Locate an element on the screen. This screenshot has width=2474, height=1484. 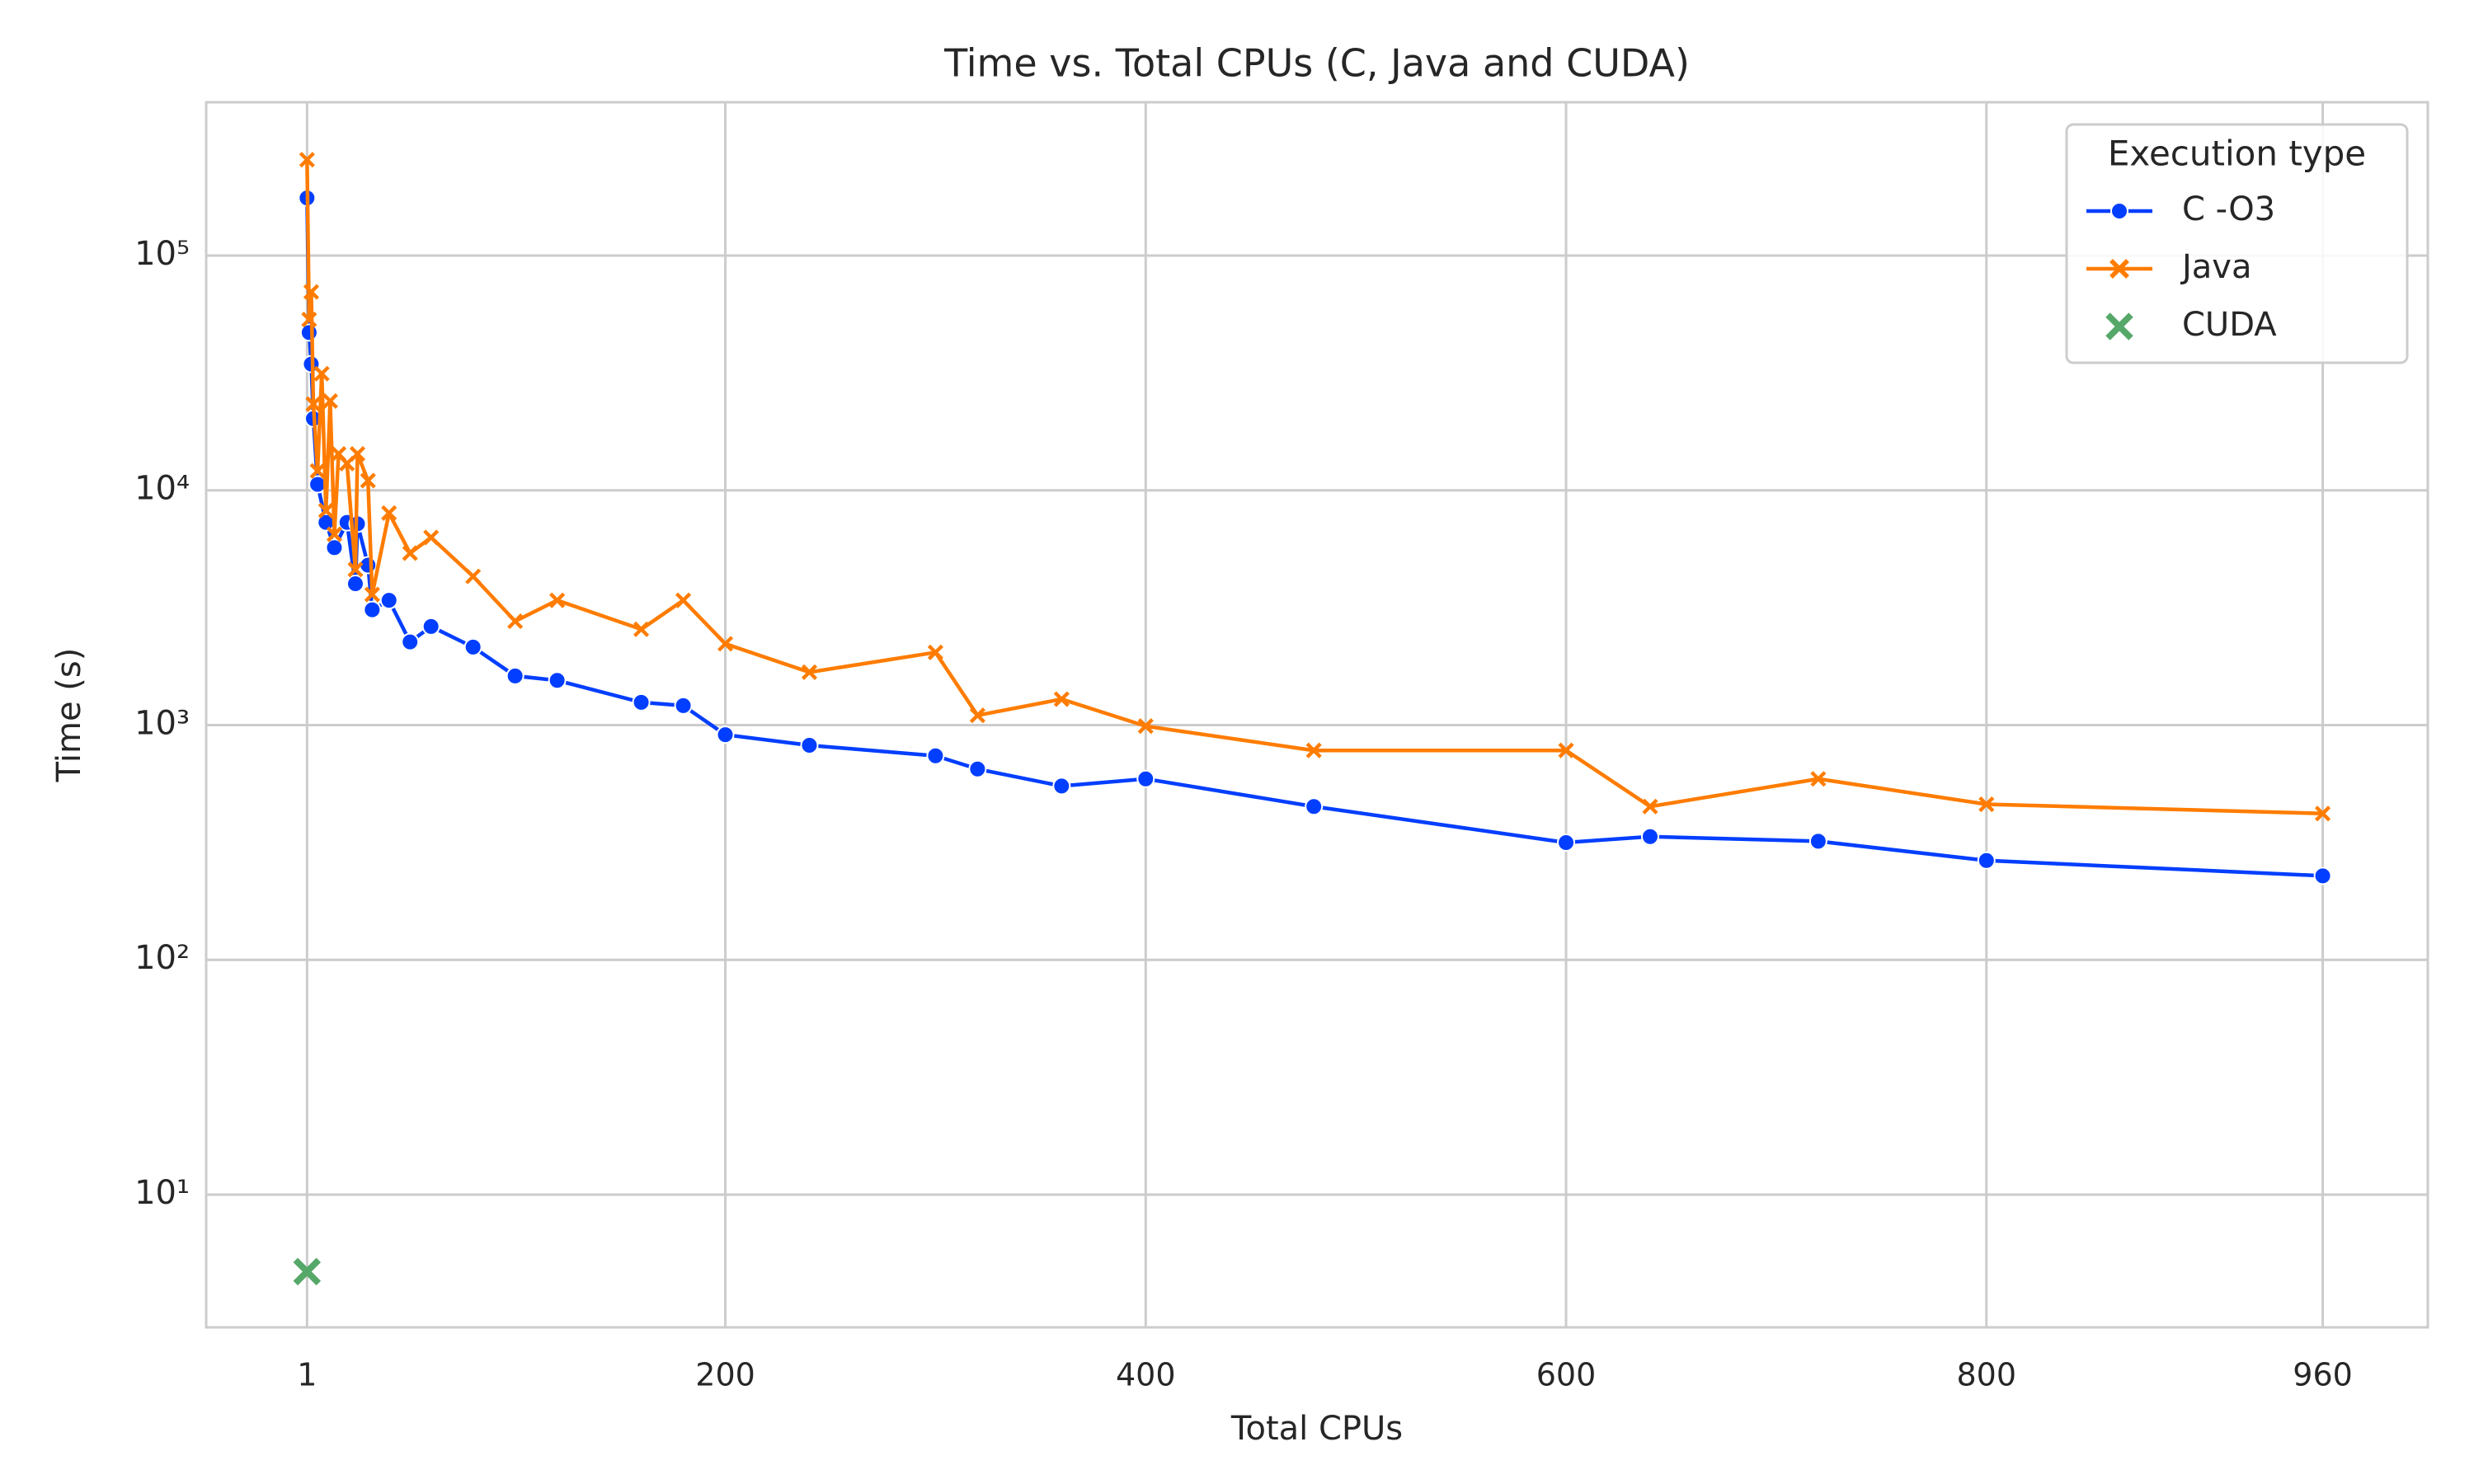
y-tick-label: 10³ is located at coordinates (162, 723).